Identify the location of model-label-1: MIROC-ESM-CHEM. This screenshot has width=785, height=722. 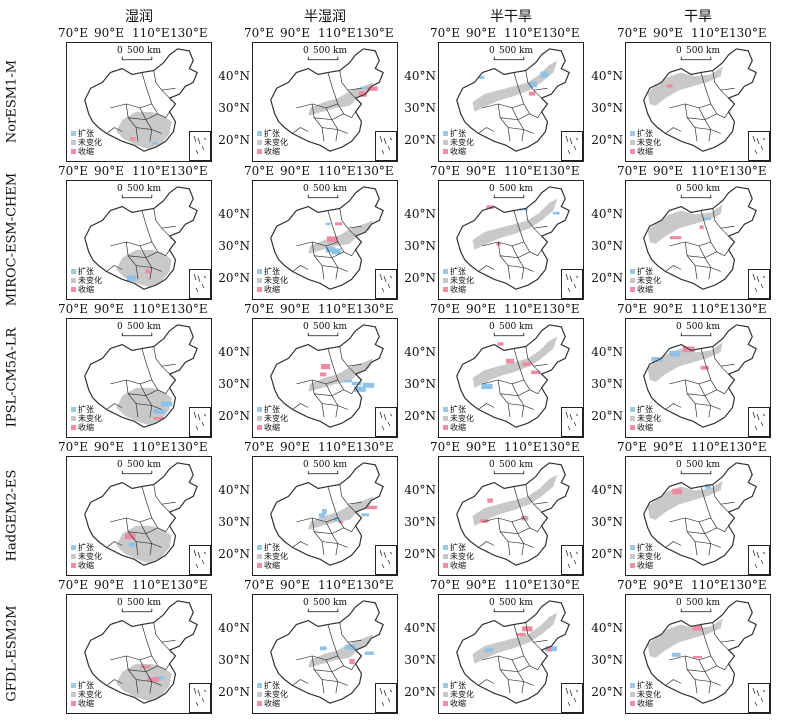
(12, 239).